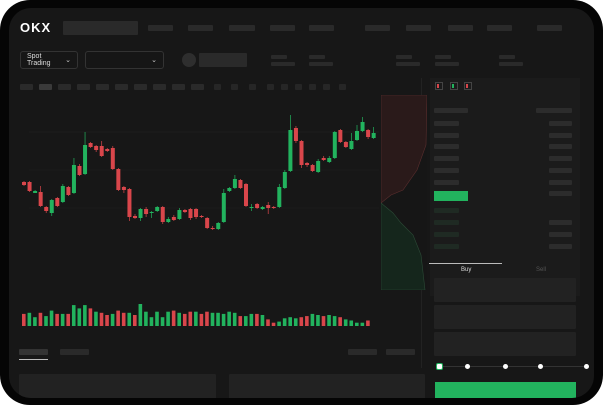 The width and height of the screenshot is (603, 405). Describe the element at coordinates (74, 352) in the screenshot. I see `tab-order-history` at that location.